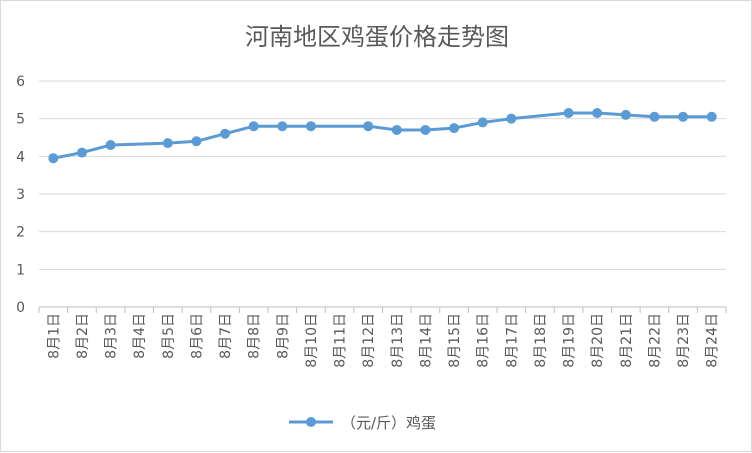  What do you see at coordinates (512, 340) in the screenshot?
I see `x-tick-label: 8月17日` at bounding box center [512, 340].